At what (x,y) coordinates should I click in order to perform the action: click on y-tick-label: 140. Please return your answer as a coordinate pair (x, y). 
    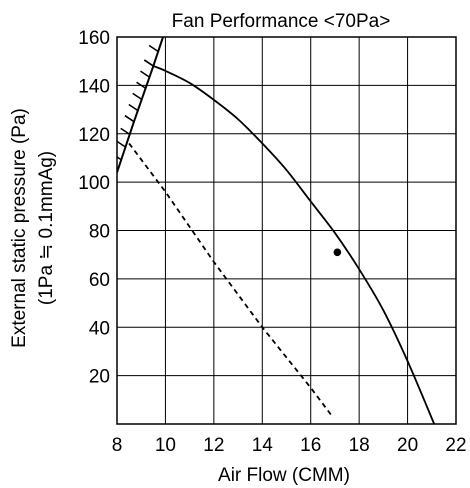
    Looking at the image, I should click on (94, 86).